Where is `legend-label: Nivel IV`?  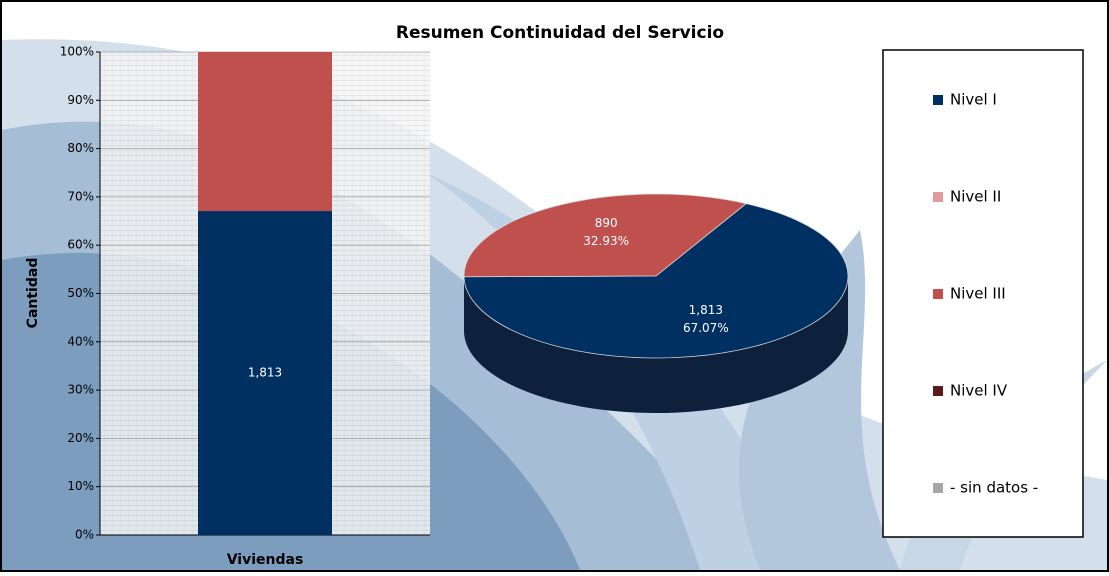 legend-label: Nivel IV is located at coordinates (979, 391).